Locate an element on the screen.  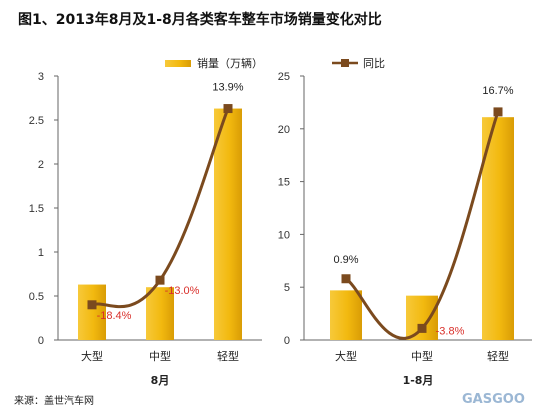
legend: 销量（万辆） 同比 is located at coordinates (275, 63).